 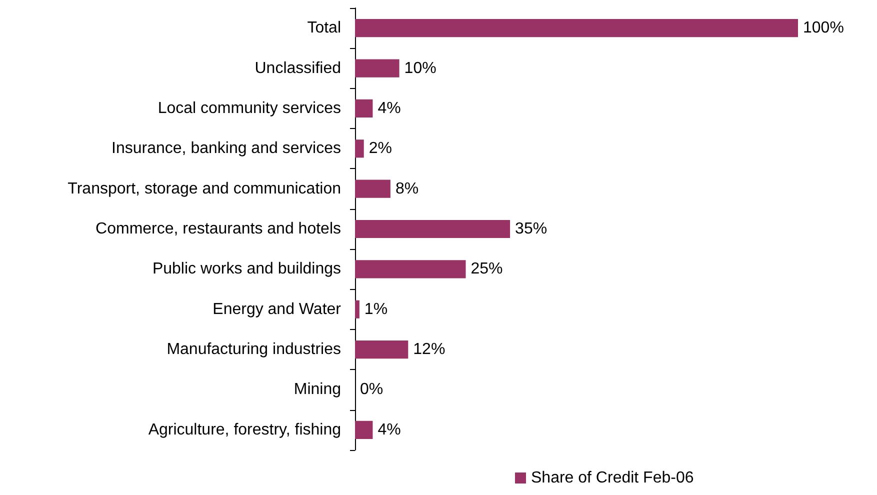 What do you see at coordinates (226, 149) in the screenshot?
I see `y-tick-label: Insurance, banking and services` at bounding box center [226, 149].